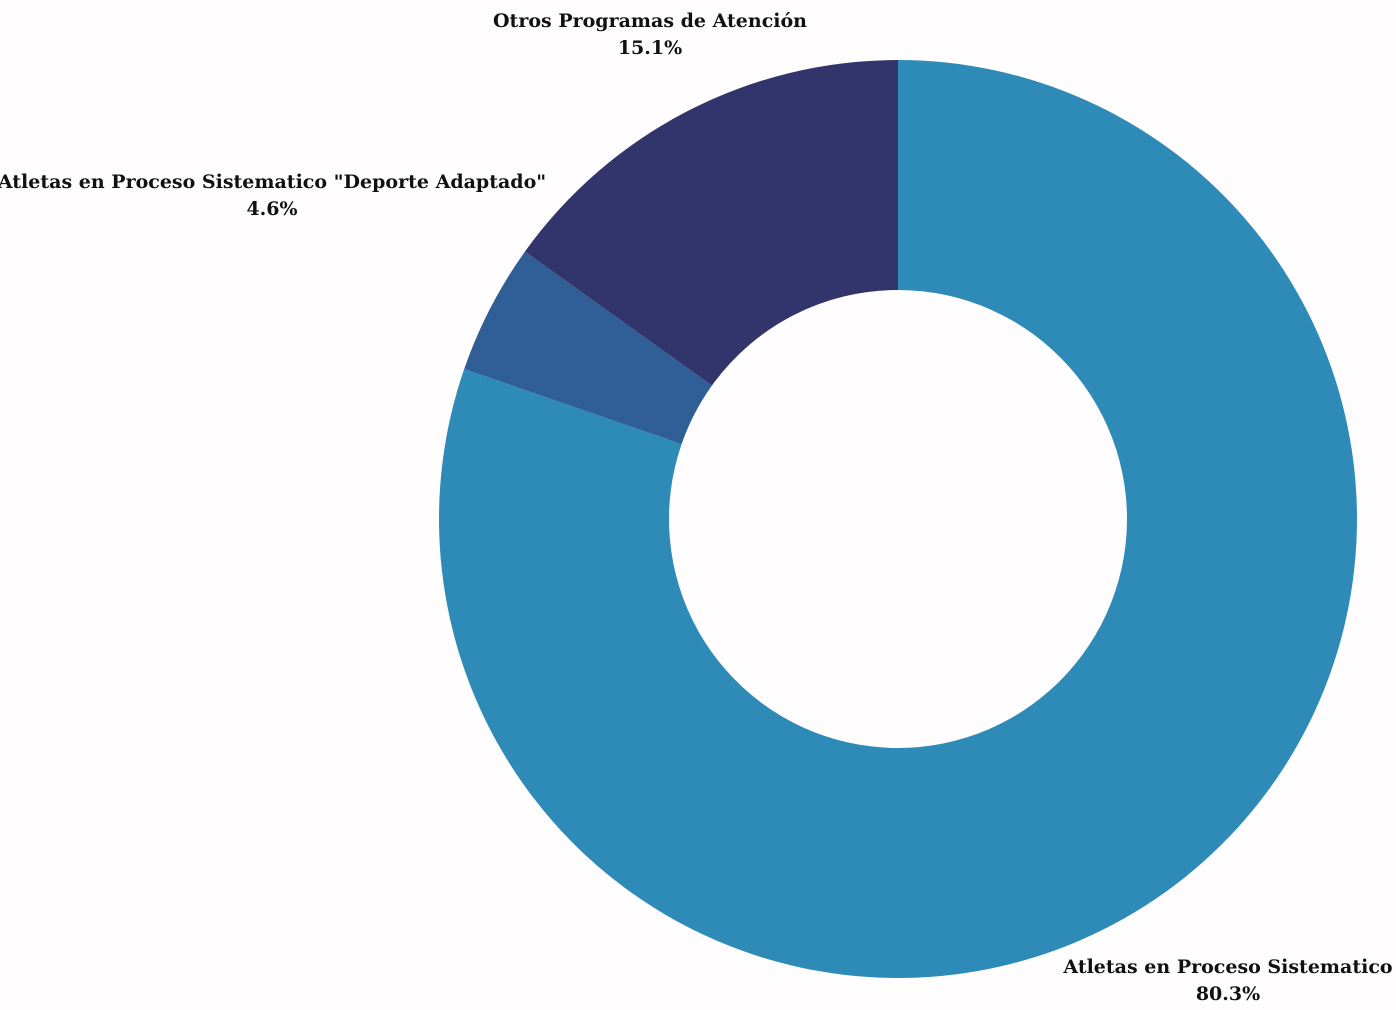  What do you see at coordinates (650, 48) in the screenshot?
I see `slice-label-value-3: 15.1%` at bounding box center [650, 48].